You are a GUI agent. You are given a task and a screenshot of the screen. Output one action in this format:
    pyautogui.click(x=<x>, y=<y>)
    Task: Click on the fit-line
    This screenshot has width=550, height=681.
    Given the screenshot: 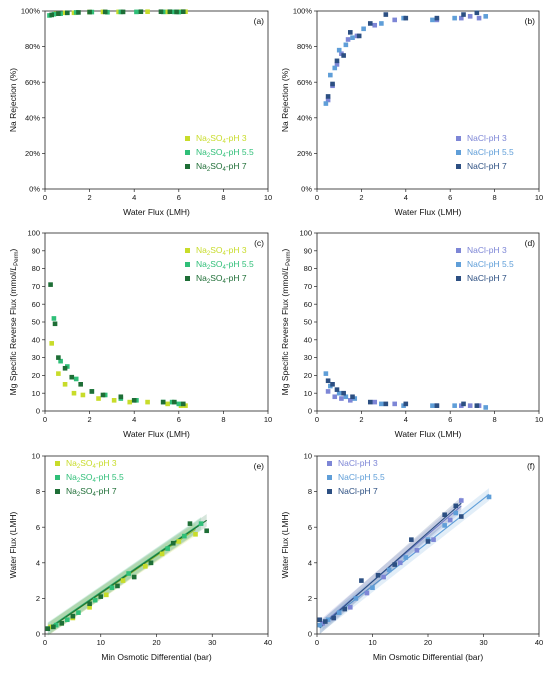 What is the action you would take?
    pyautogui.click(x=390, y=565)
    